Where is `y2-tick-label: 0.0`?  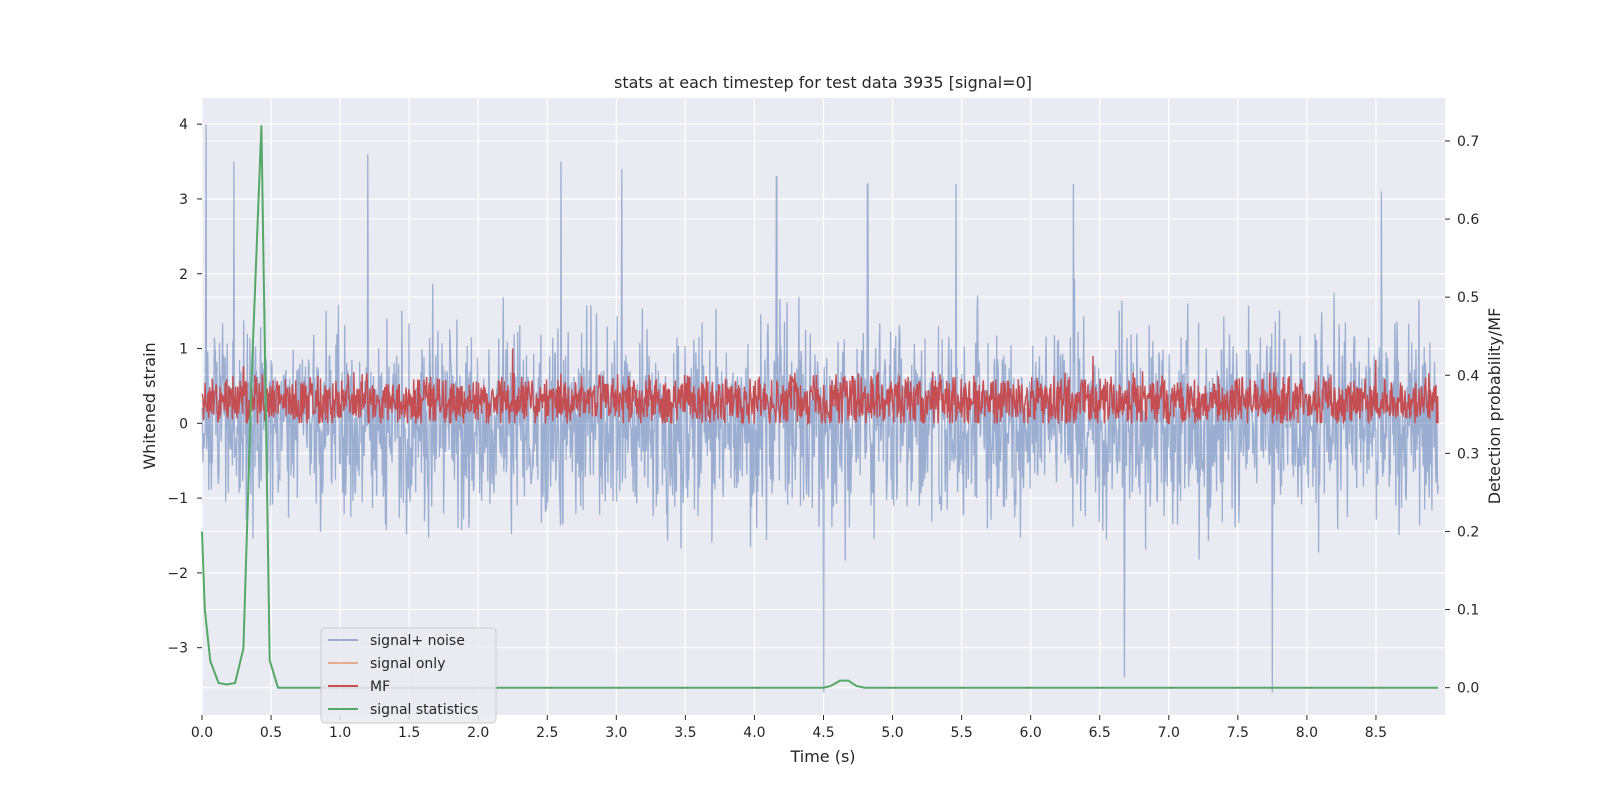 y2-tick-label: 0.0 is located at coordinates (1468, 689).